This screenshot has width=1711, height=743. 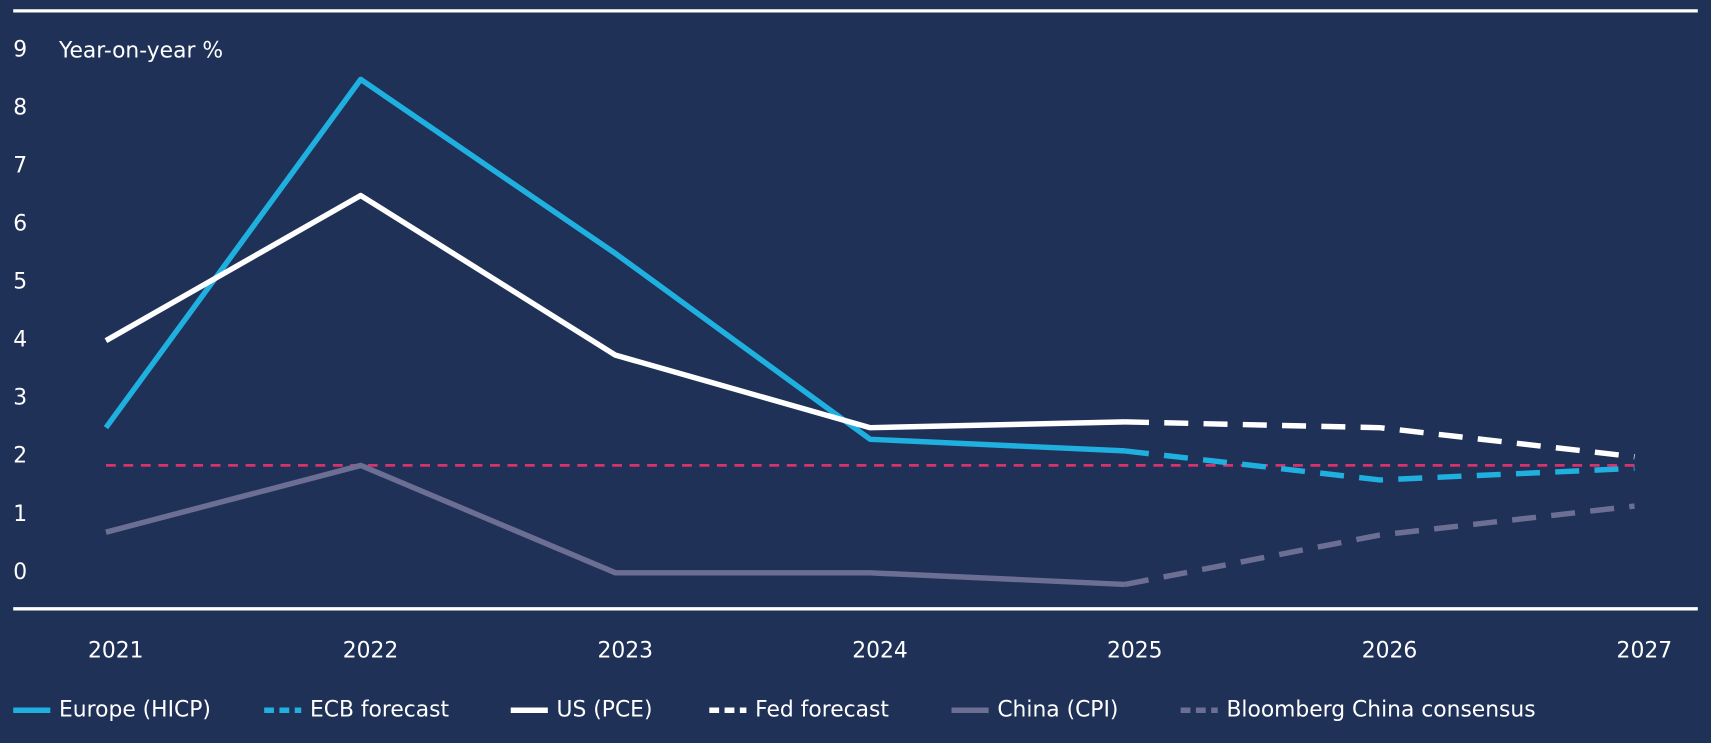 I want to click on legend-label: US (PCE), so click(x=605, y=709).